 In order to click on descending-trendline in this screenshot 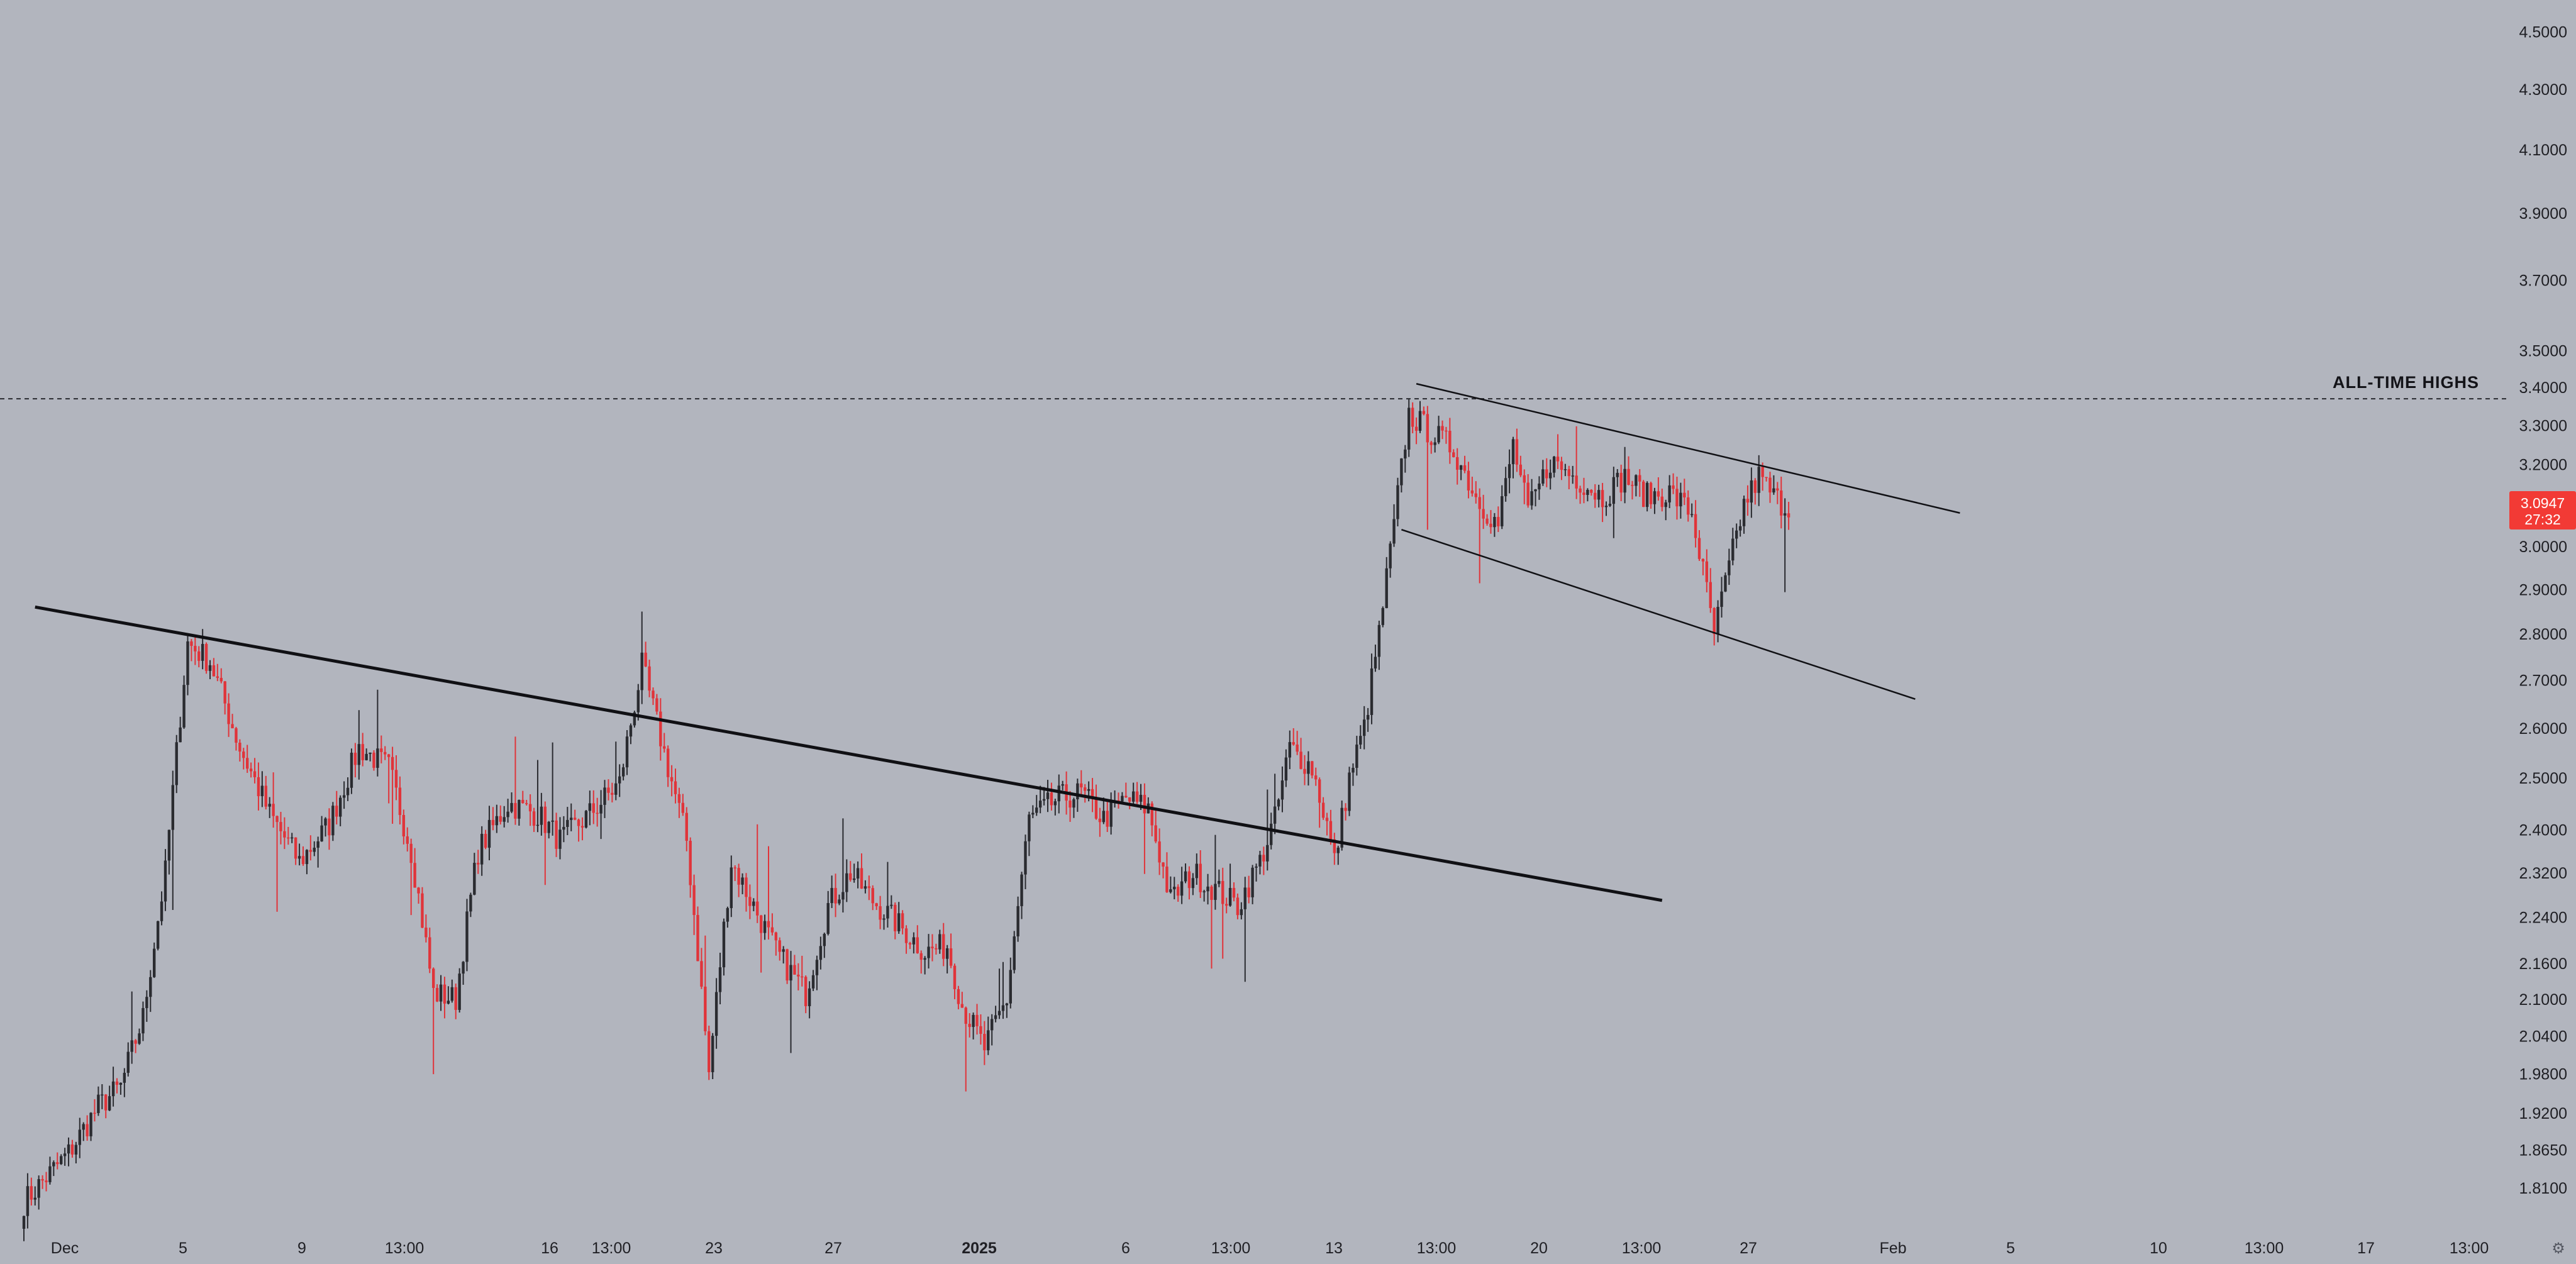, I will do `click(849, 753)`.